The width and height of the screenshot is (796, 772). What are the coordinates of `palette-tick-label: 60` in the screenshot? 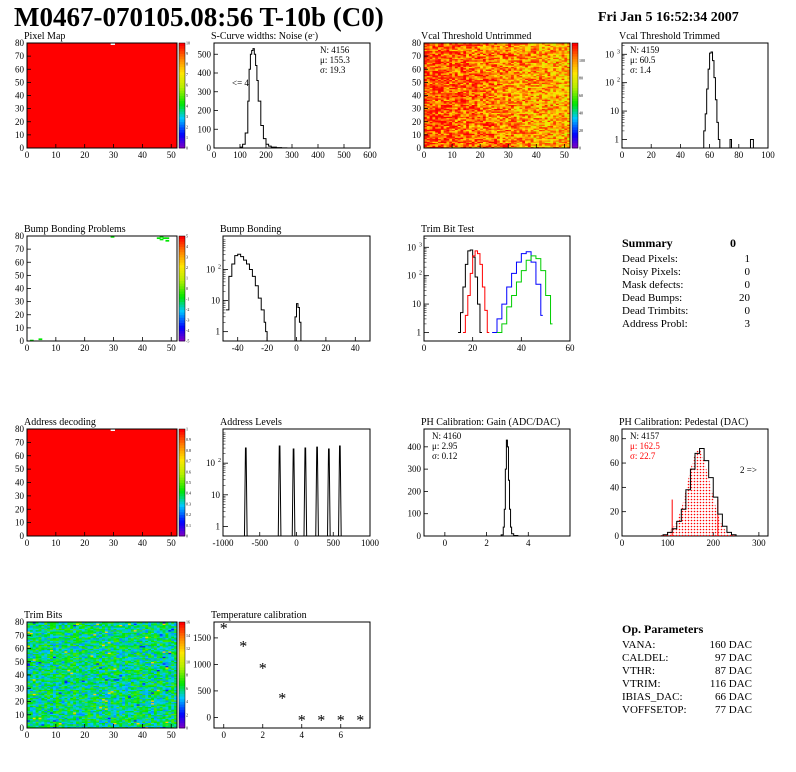 It's located at (581, 95).